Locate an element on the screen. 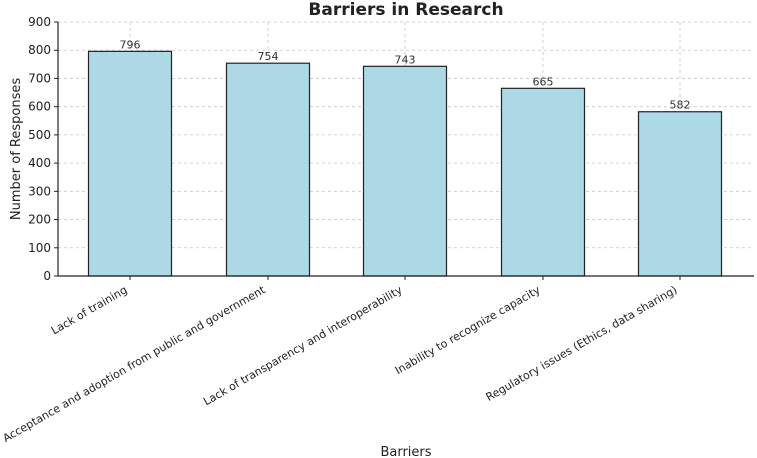 This screenshot has height=458, width=757. y-axis-label: Number of Responses is located at coordinates (16, 149).